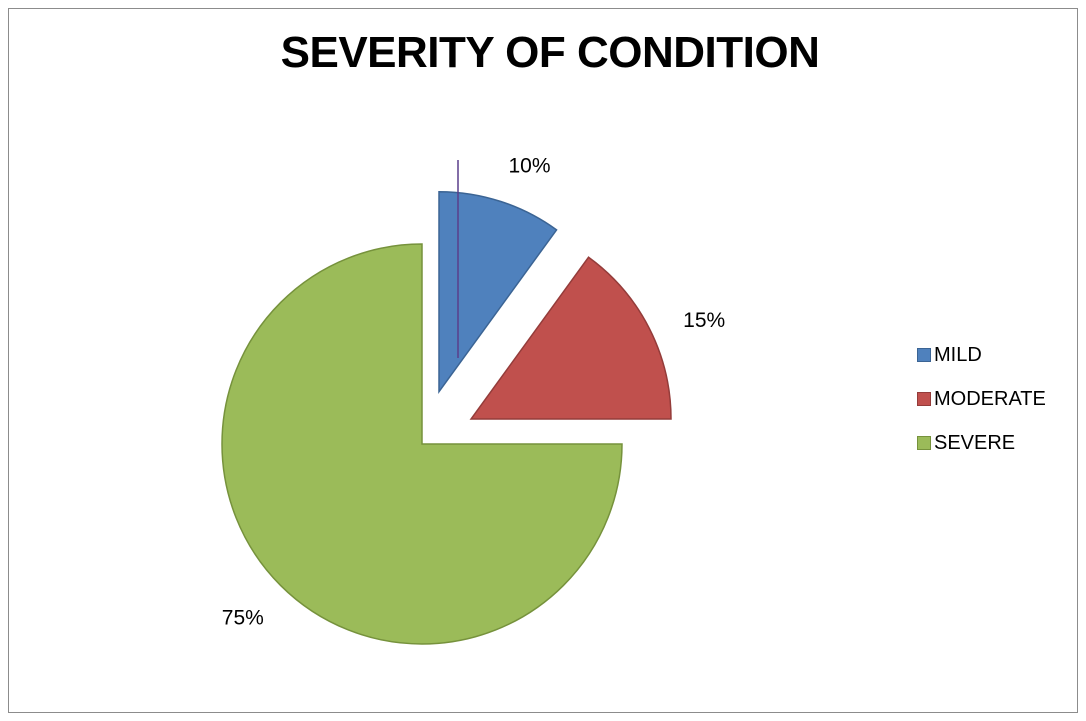 This screenshot has height=721, width=1086. Describe the element at coordinates (924, 399) in the screenshot. I see `legend-swatch-moderate` at that location.